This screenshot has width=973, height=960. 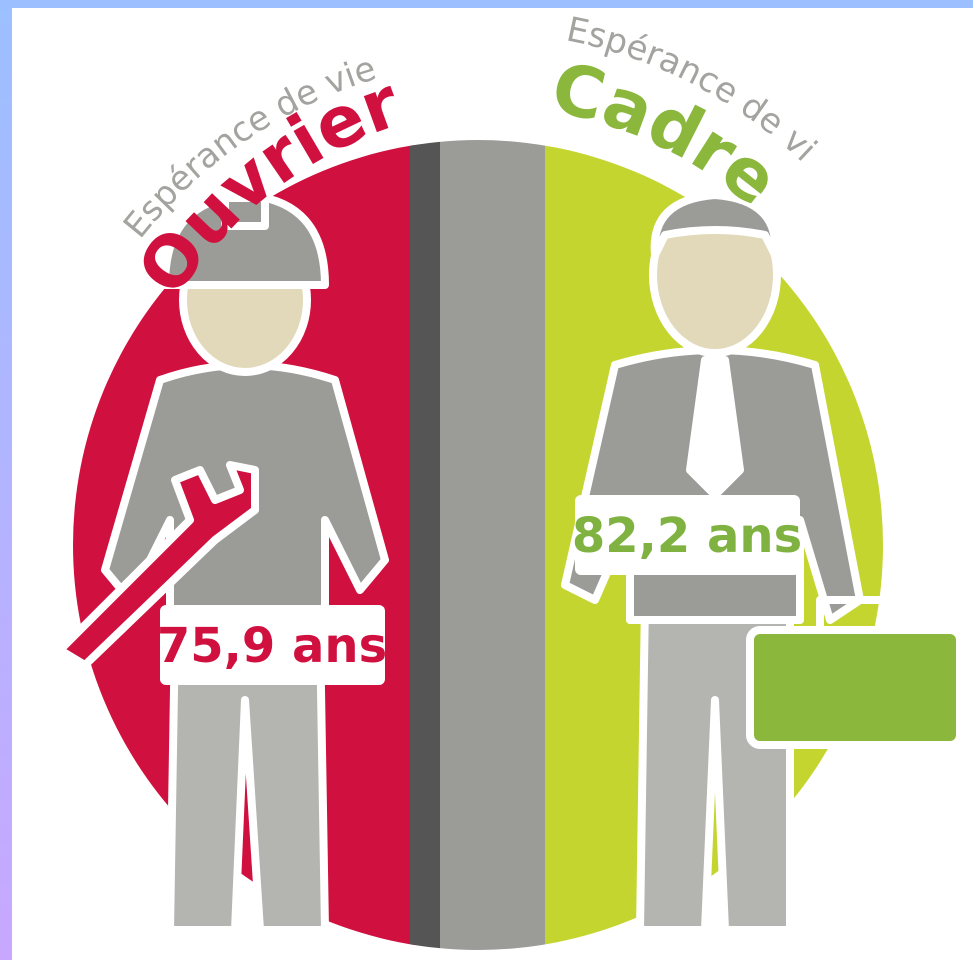 I want to click on left-value: 75,9 ans, so click(x=272, y=646).